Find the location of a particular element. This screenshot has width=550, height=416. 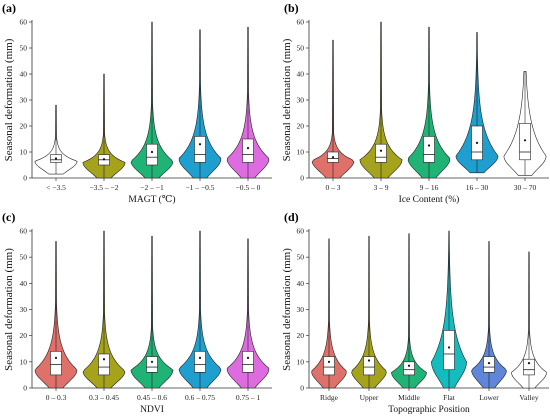

x-axis-title: Ice Content (%) is located at coordinates (429, 199).